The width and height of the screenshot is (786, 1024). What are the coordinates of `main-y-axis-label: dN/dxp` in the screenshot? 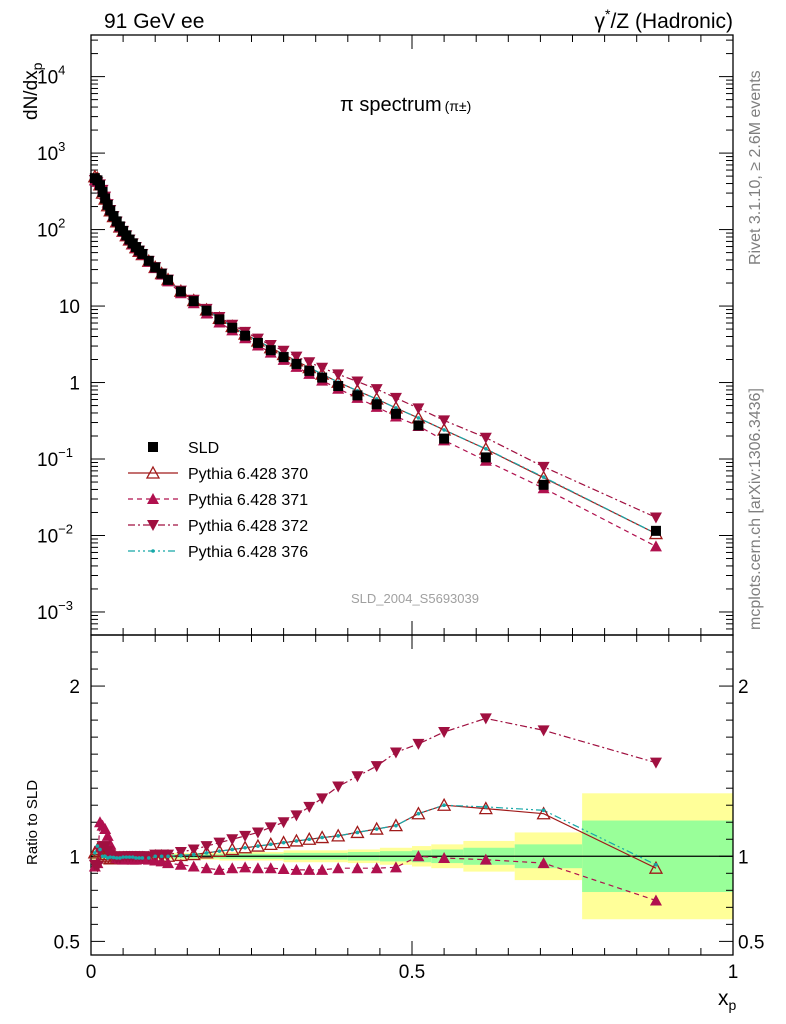 It's located at (33, 91).